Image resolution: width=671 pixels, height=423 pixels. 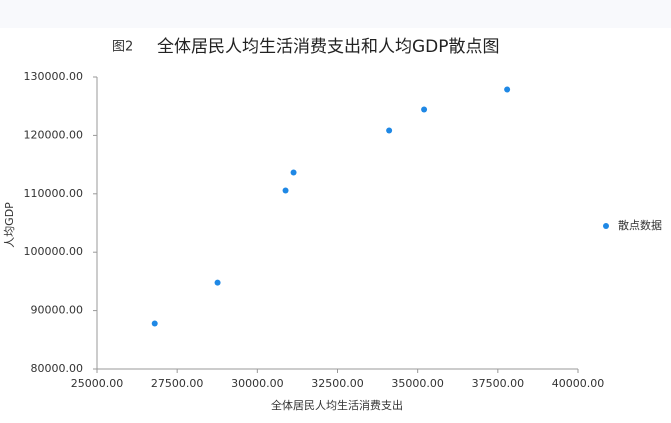 What do you see at coordinates (177, 383) in the screenshot?
I see `x-tick-label: 27500.00` at bounding box center [177, 383].